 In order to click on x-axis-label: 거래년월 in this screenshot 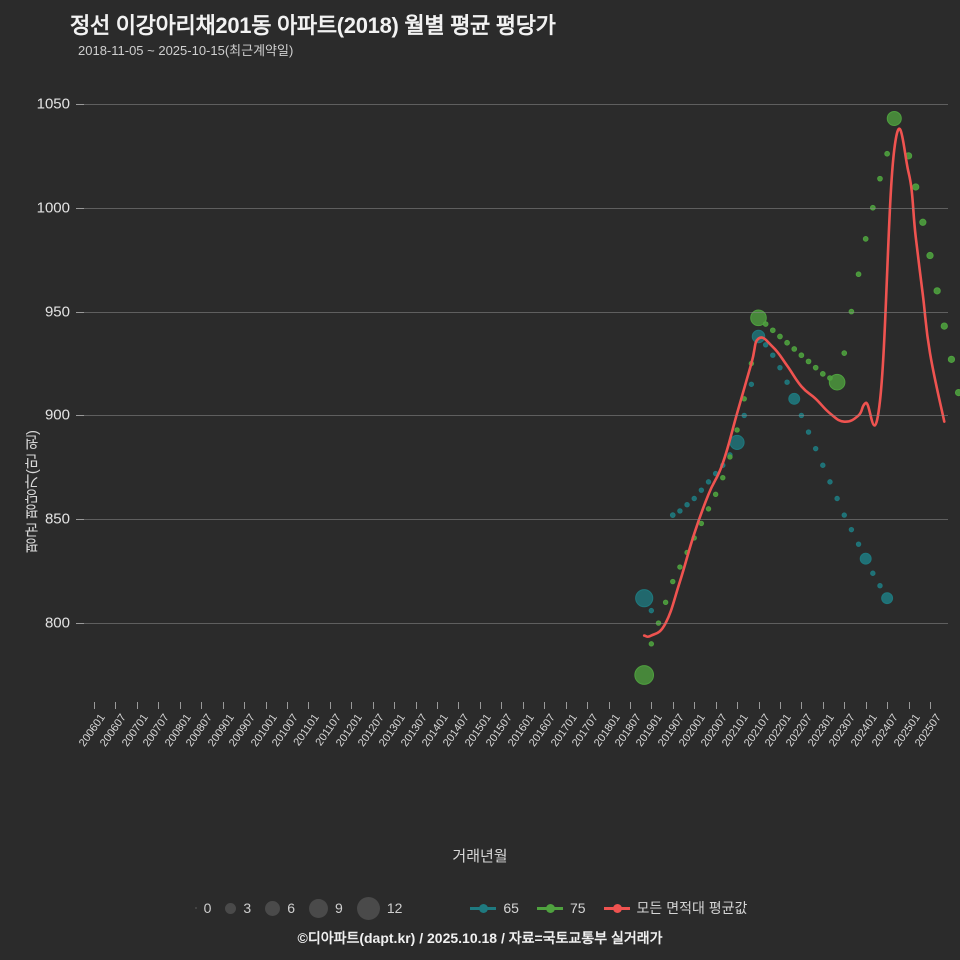, I will do `click(480, 856)`.